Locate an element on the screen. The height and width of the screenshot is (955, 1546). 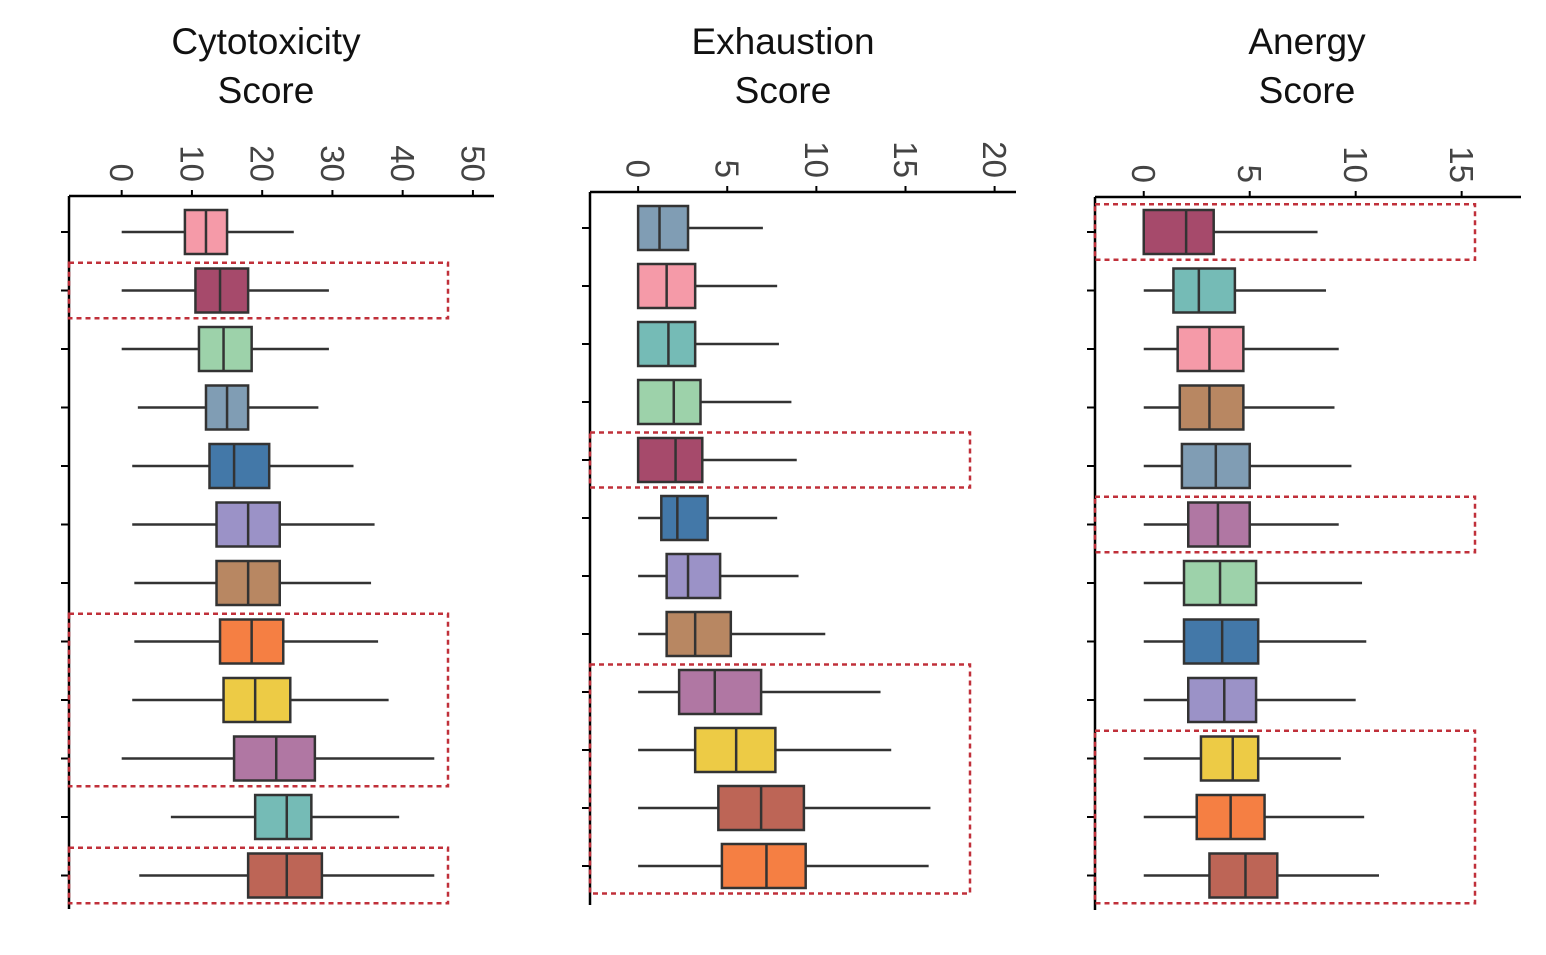
panel-title-line: Anergy is located at coordinates (1307, 41).